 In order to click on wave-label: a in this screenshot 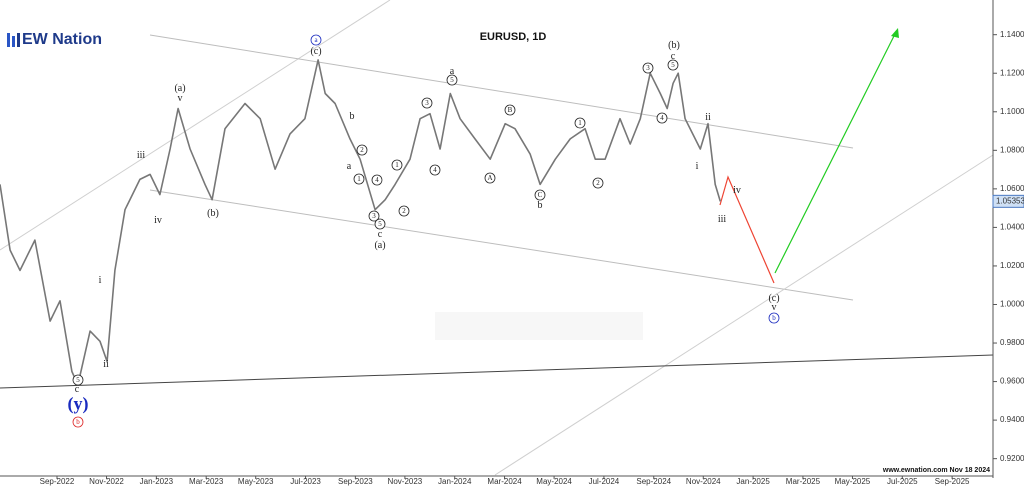, I will do `click(316, 40)`.